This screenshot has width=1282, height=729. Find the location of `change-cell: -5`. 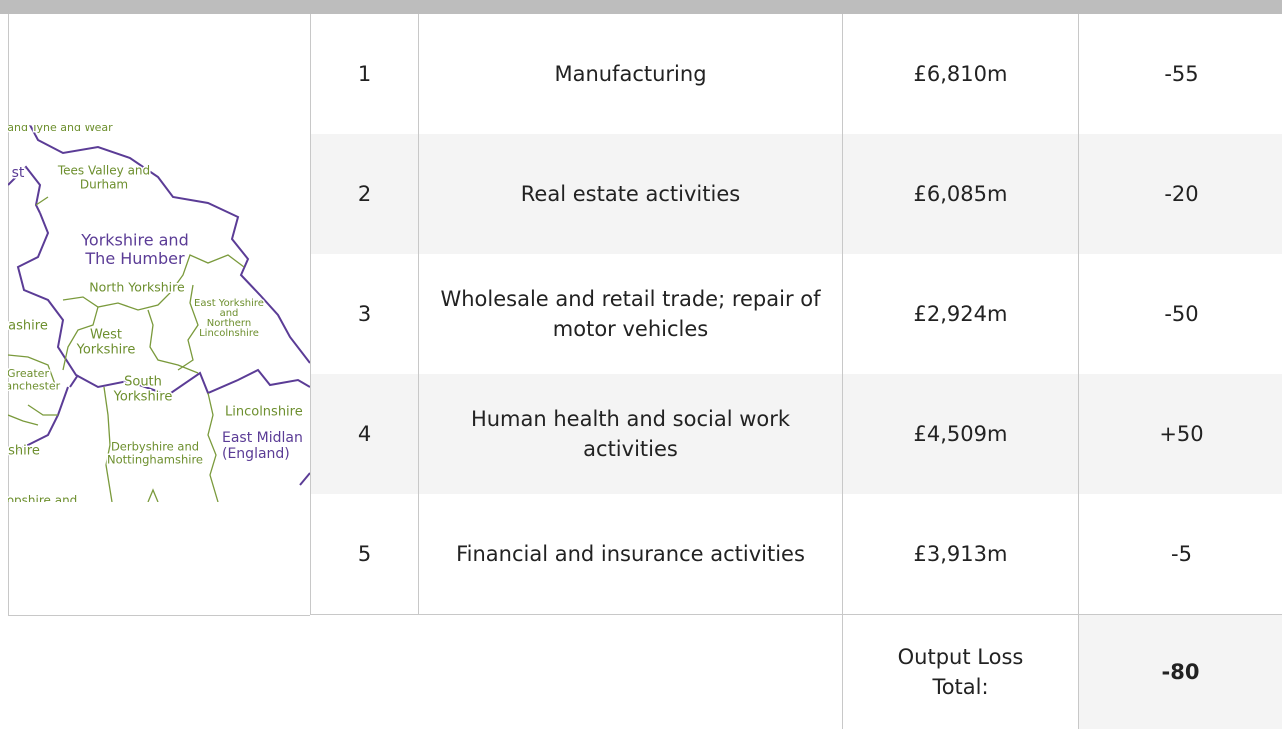

change-cell: -5 is located at coordinates (1180, 554).